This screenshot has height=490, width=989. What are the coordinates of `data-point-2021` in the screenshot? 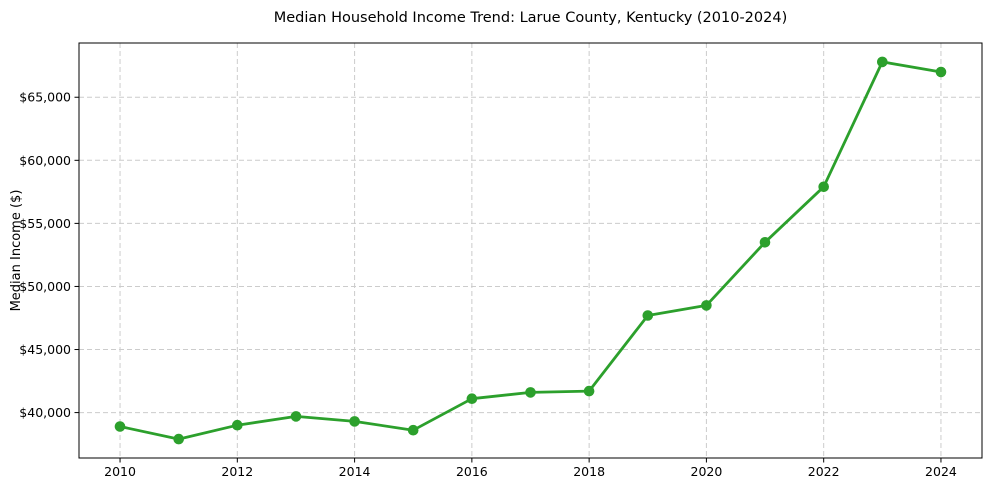 It's located at (765, 242).